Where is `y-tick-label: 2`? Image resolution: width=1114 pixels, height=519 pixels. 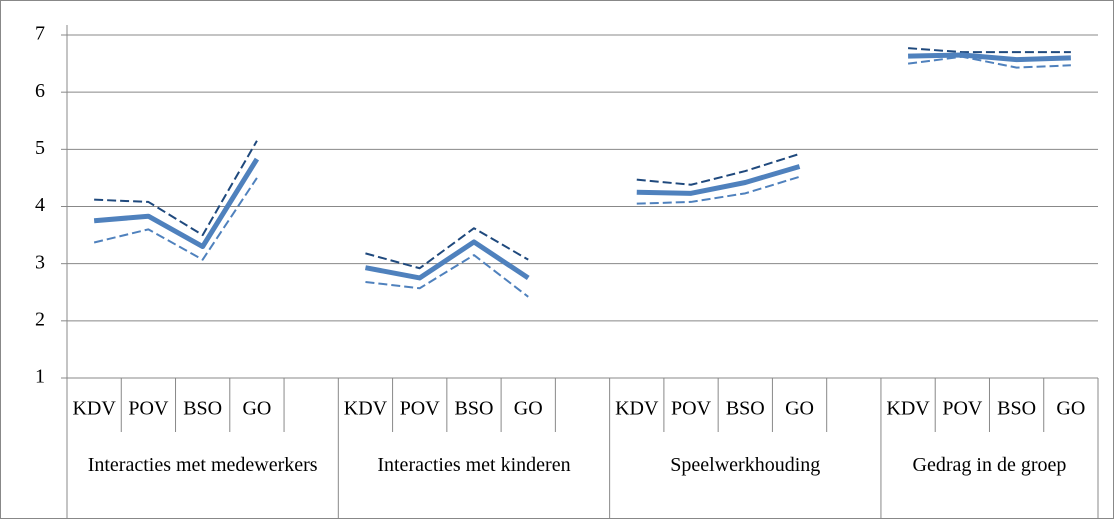
y-tick-label: 2 is located at coordinates (40, 319).